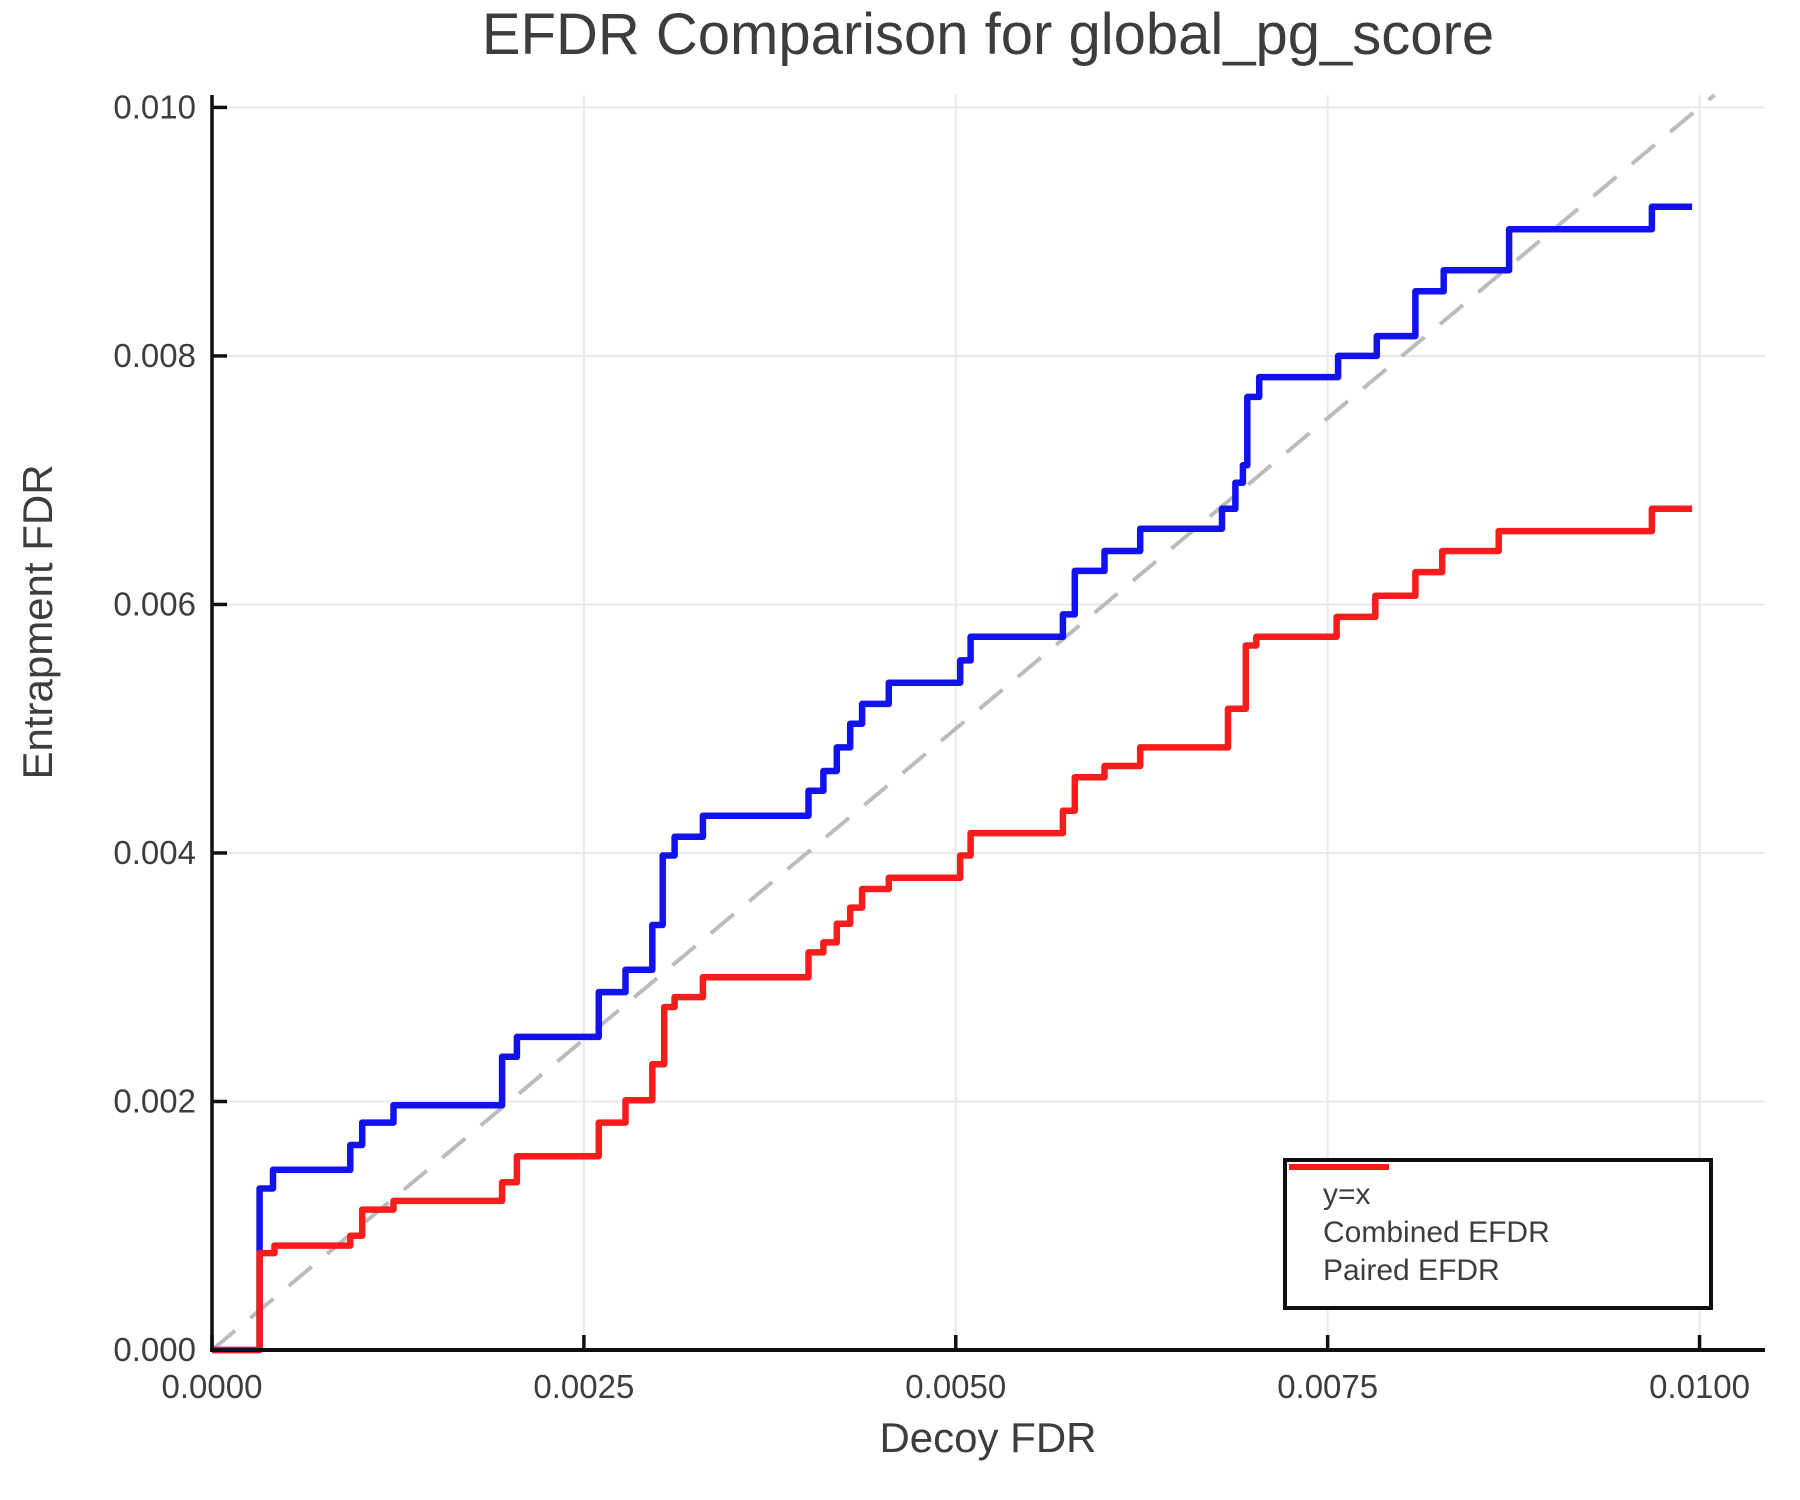 This screenshot has height=1500, width=1800. Describe the element at coordinates (988, 34) in the screenshot. I see `chart-title: EFDR Comparison for global_pg_score` at that location.